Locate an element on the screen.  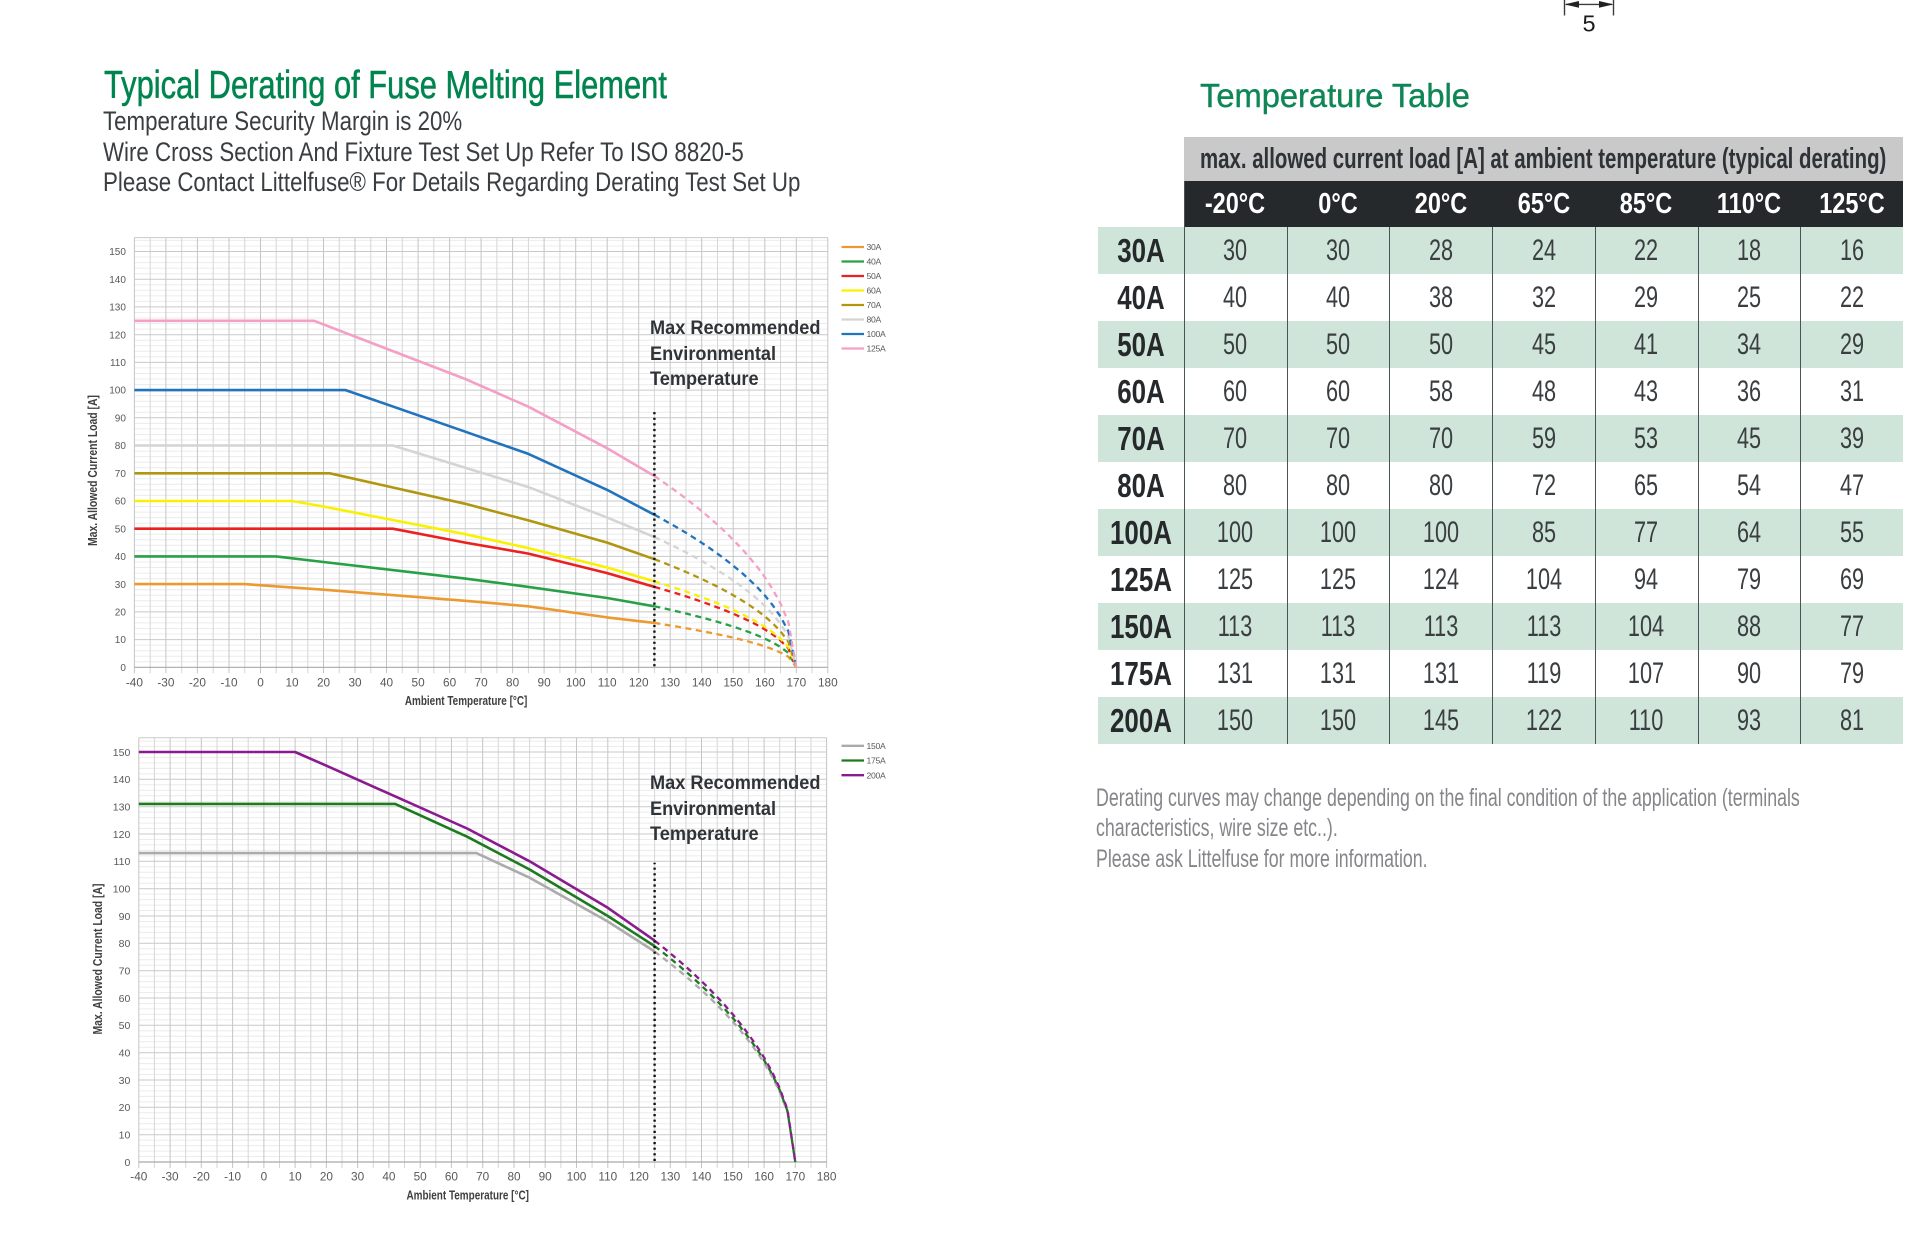
svg-text: 80A is located at coordinates (874, 320).